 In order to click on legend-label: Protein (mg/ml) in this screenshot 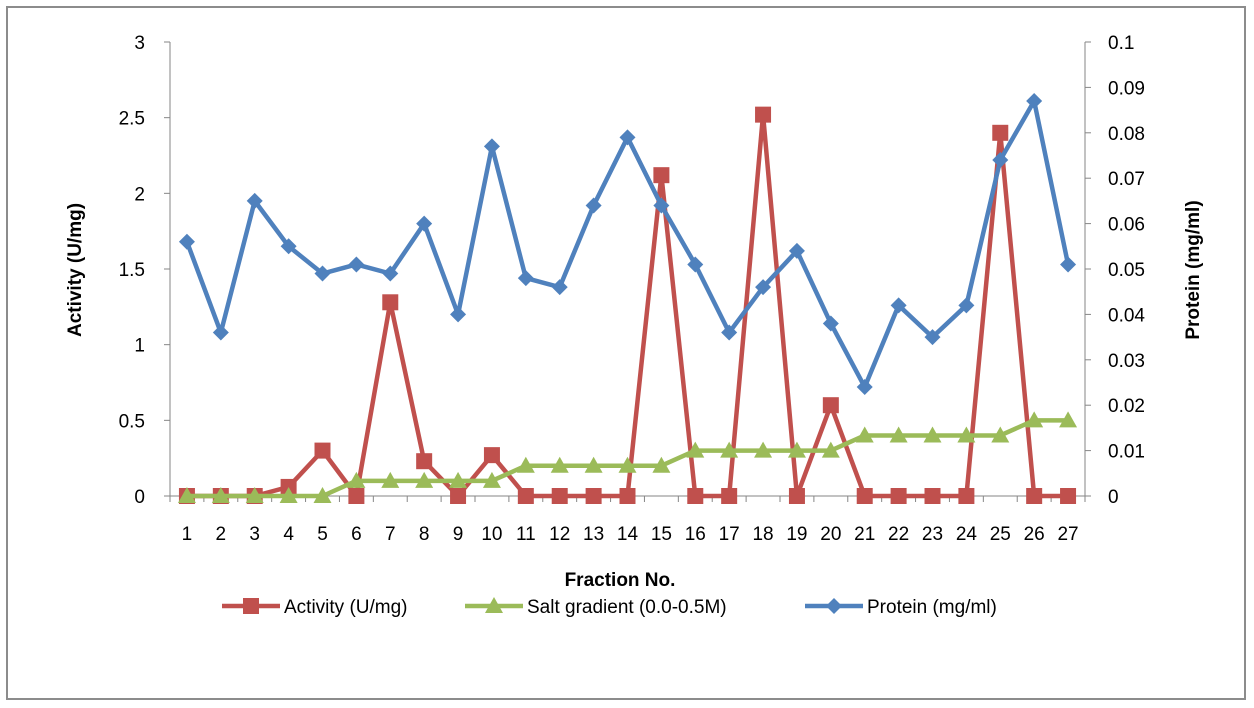, I will do `click(932, 607)`.